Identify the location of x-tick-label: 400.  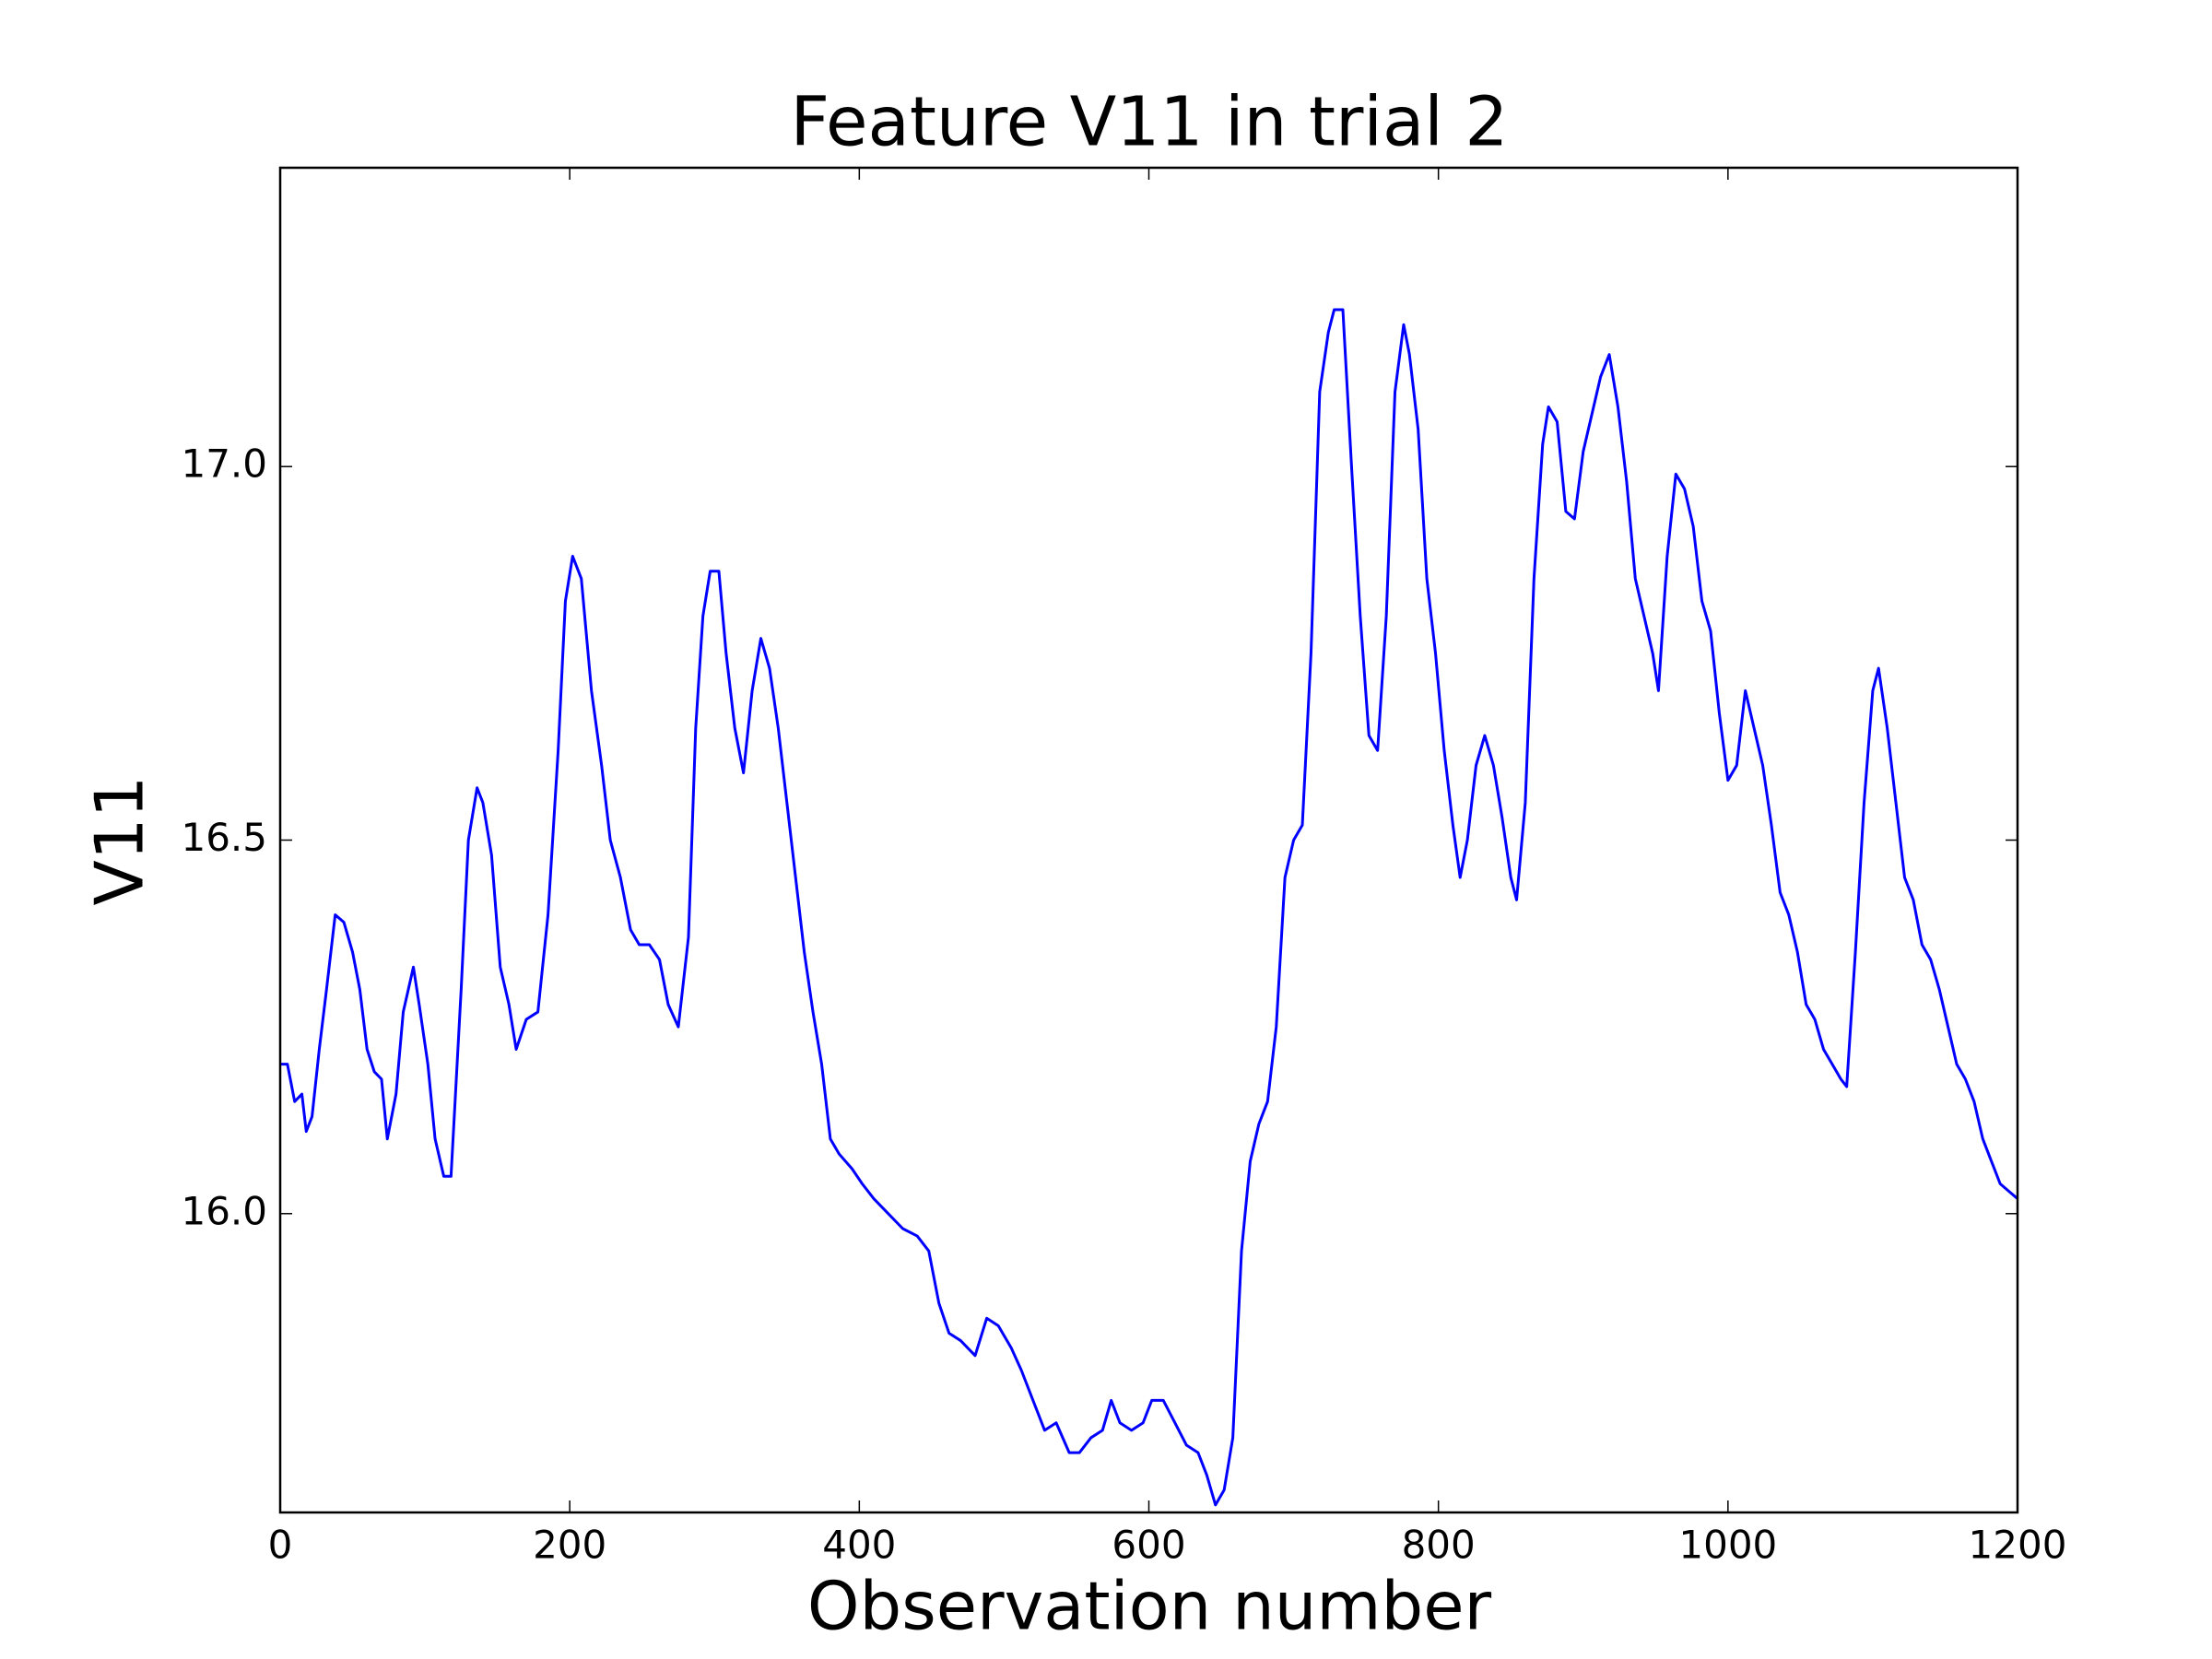
(859, 1545).